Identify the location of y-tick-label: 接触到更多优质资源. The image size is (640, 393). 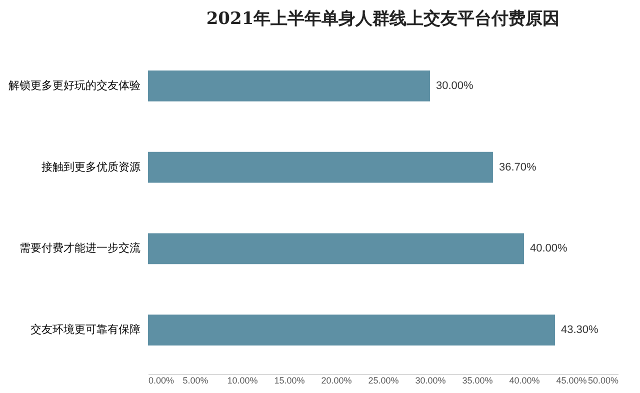
(91, 167).